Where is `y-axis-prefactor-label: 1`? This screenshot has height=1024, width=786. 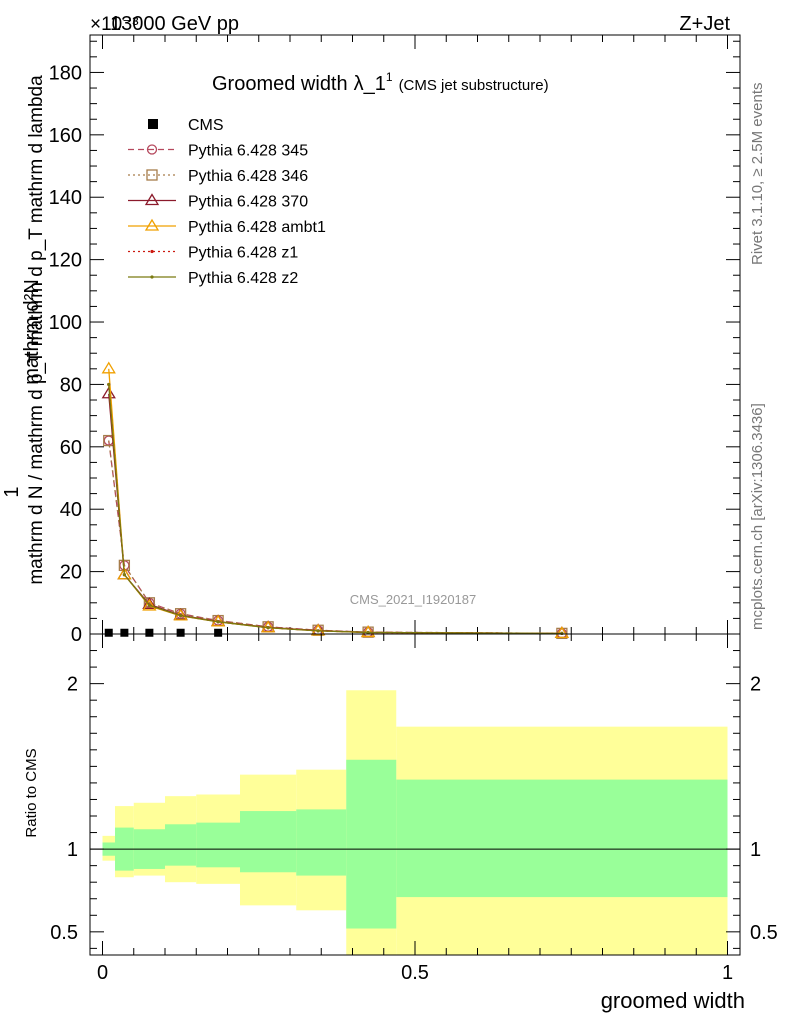
y-axis-prefactor-label: 1 is located at coordinates (12, 491).